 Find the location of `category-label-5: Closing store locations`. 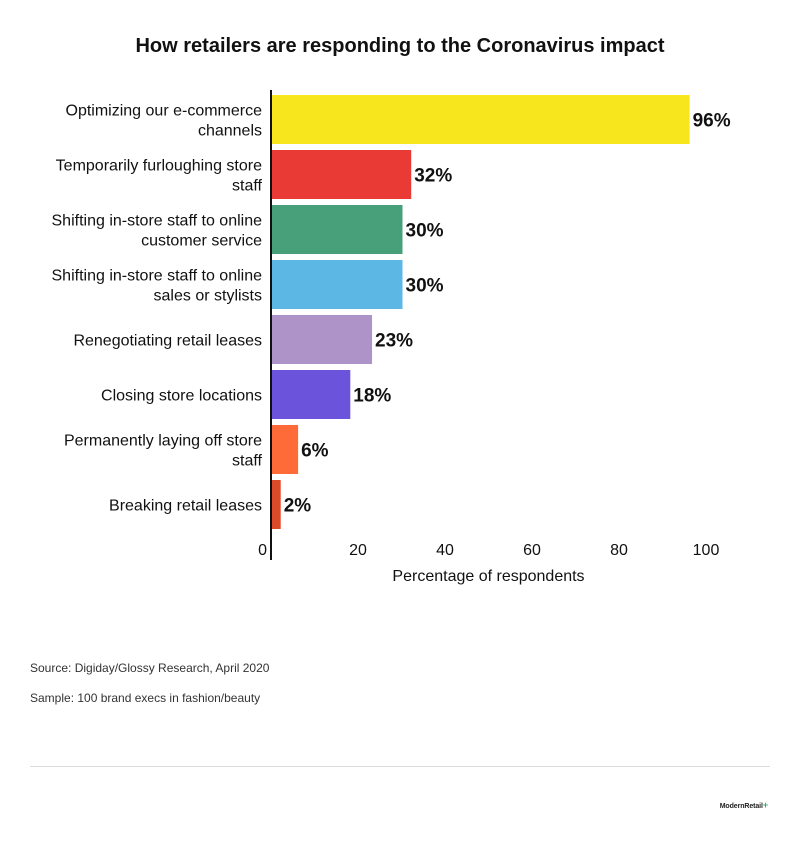

category-label-5: Closing store locations is located at coordinates (181, 396).